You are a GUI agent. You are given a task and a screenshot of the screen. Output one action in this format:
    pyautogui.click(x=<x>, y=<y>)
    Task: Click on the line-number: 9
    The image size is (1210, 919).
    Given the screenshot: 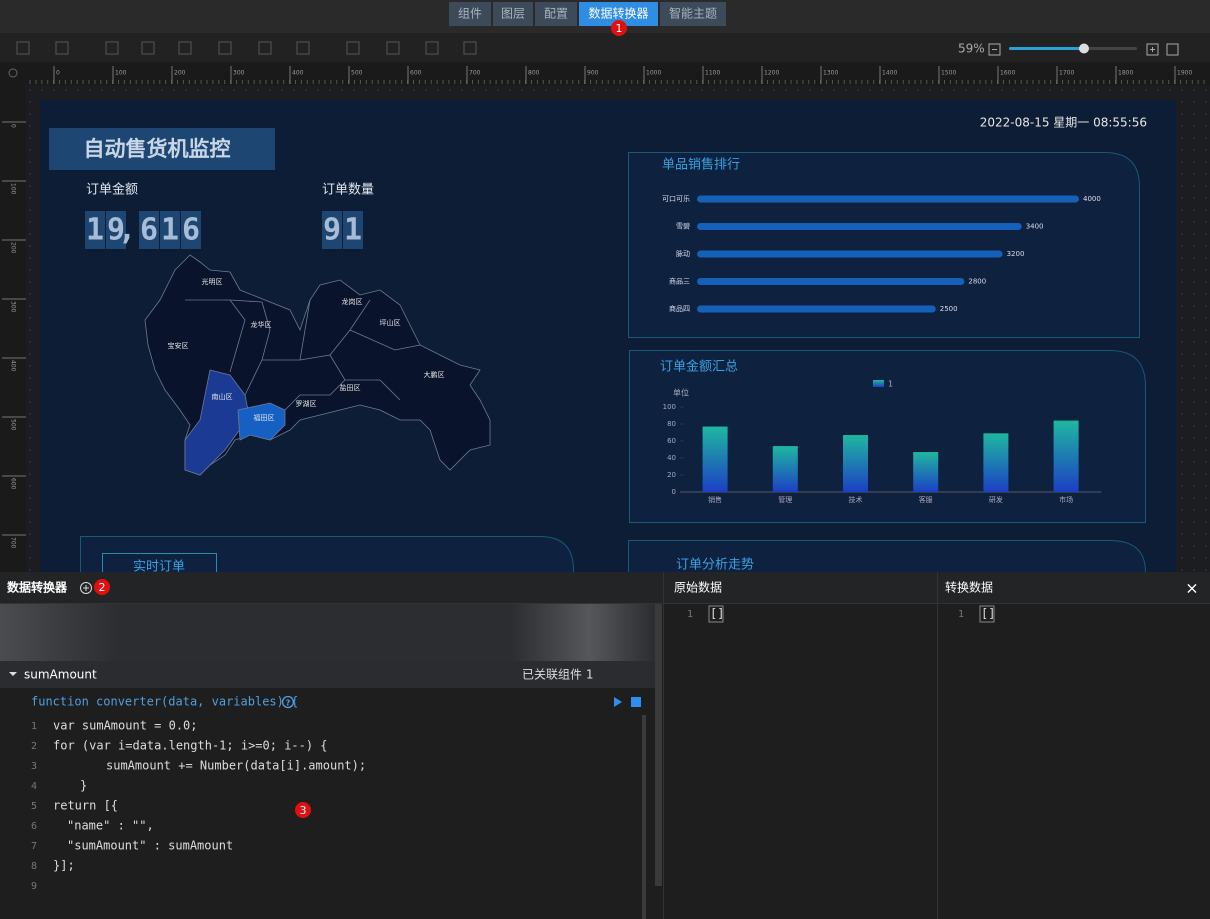 What is the action you would take?
    pyautogui.click(x=34, y=886)
    